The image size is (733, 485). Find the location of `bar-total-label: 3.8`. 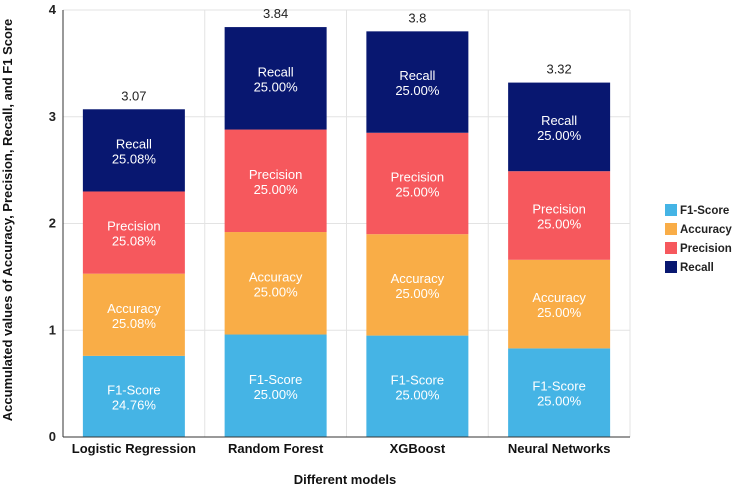

bar-total-label: 3.8 is located at coordinates (417, 17).